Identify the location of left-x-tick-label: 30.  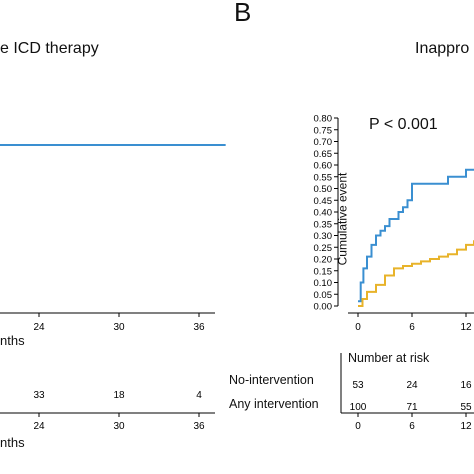
(119, 327).